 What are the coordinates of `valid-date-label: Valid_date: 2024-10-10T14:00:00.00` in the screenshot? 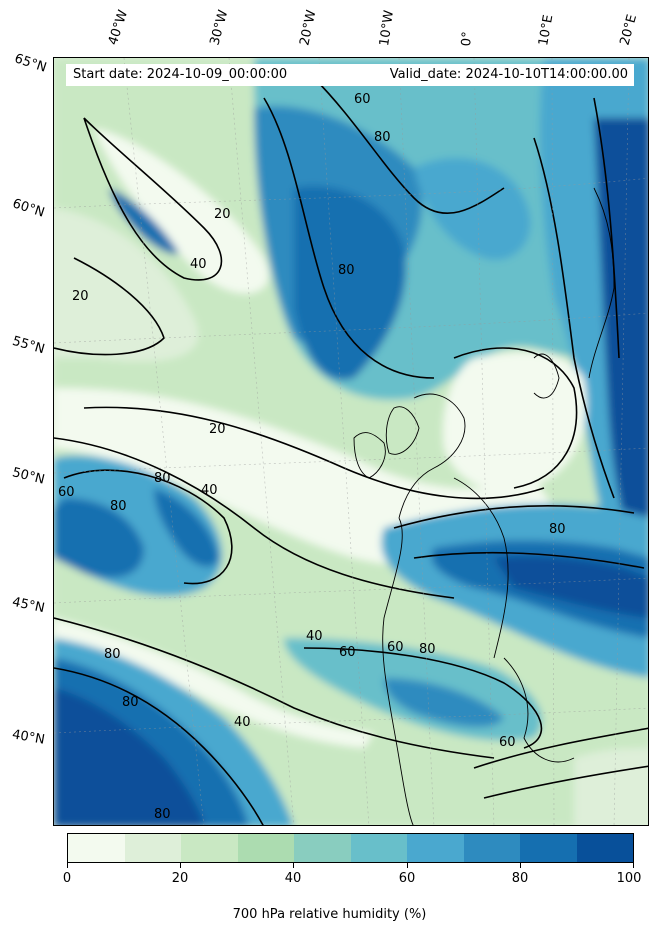 It's located at (508, 74).